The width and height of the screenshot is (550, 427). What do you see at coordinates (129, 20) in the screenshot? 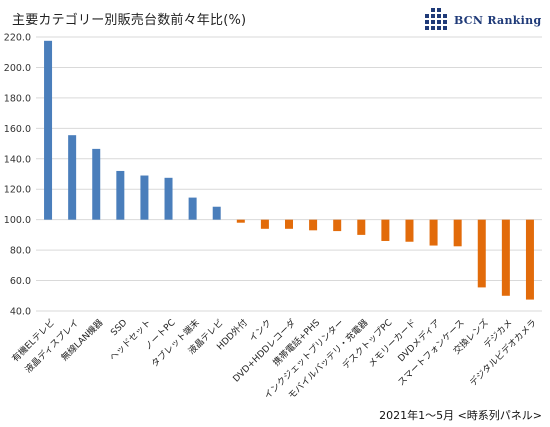
I see `chart-title: 主要カテゴリー別販売台数前々年比(%)` at bounding box center [129, 20].